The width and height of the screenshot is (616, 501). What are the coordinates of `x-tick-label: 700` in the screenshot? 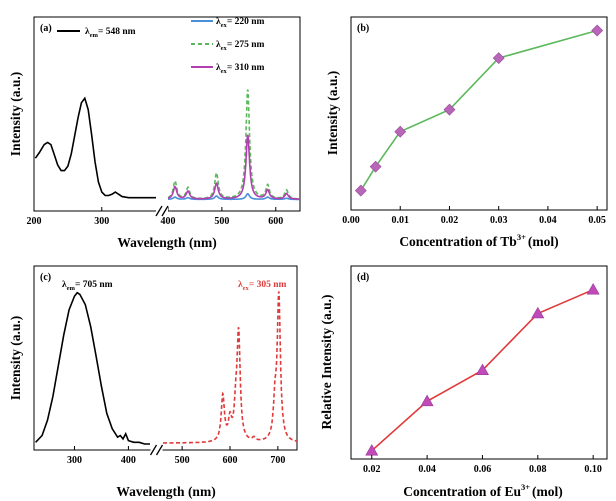 It's located at (277, 460).